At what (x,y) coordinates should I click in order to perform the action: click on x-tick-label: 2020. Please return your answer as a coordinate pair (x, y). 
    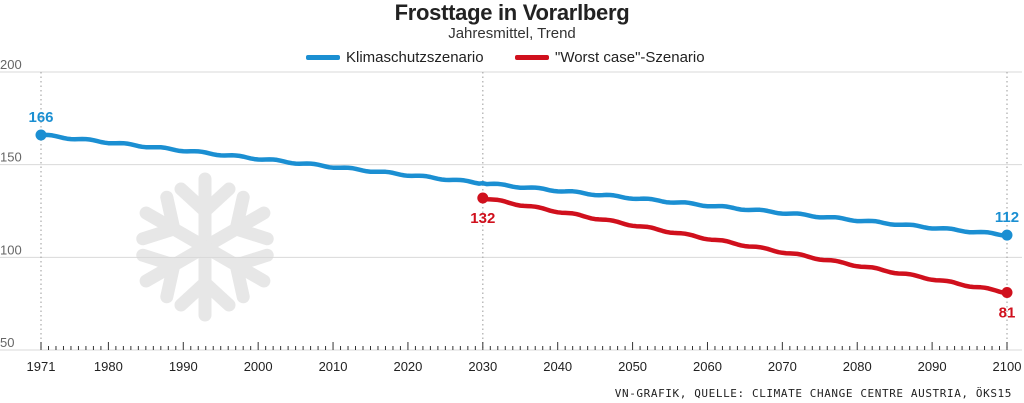
    Looking at the image, I should click on (407, 366).